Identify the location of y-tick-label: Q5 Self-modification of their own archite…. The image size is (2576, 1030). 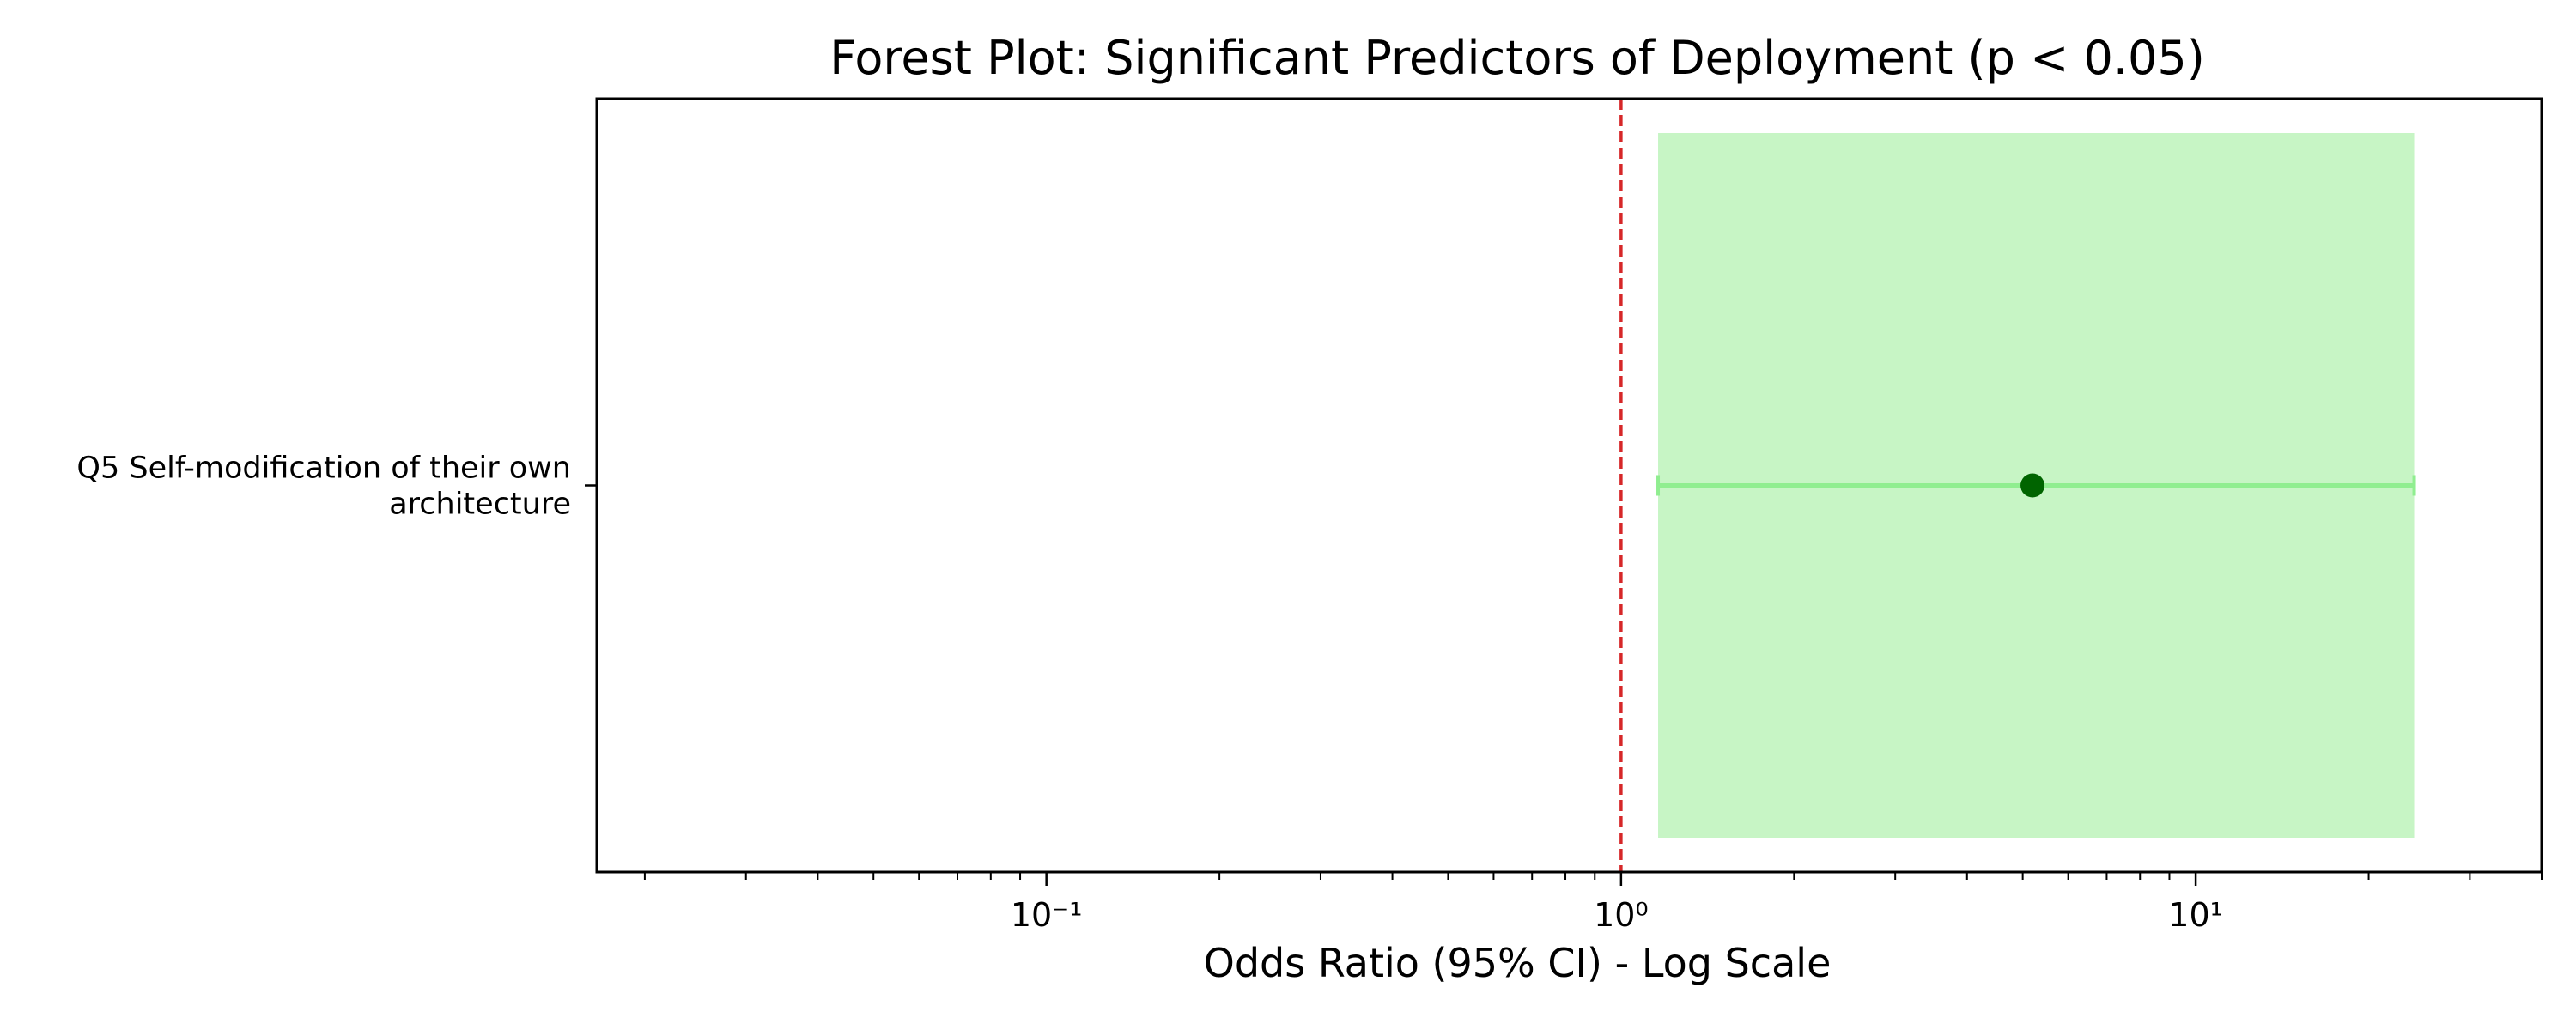
(323, 486).